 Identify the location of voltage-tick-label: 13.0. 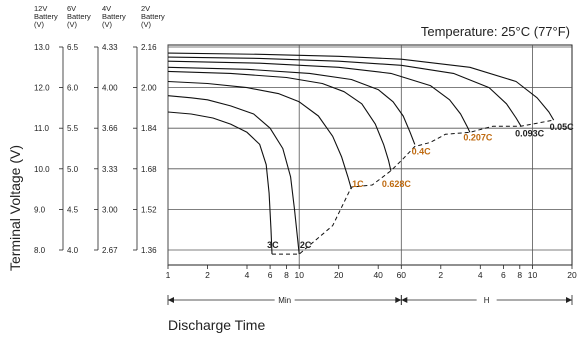
(42, 47).